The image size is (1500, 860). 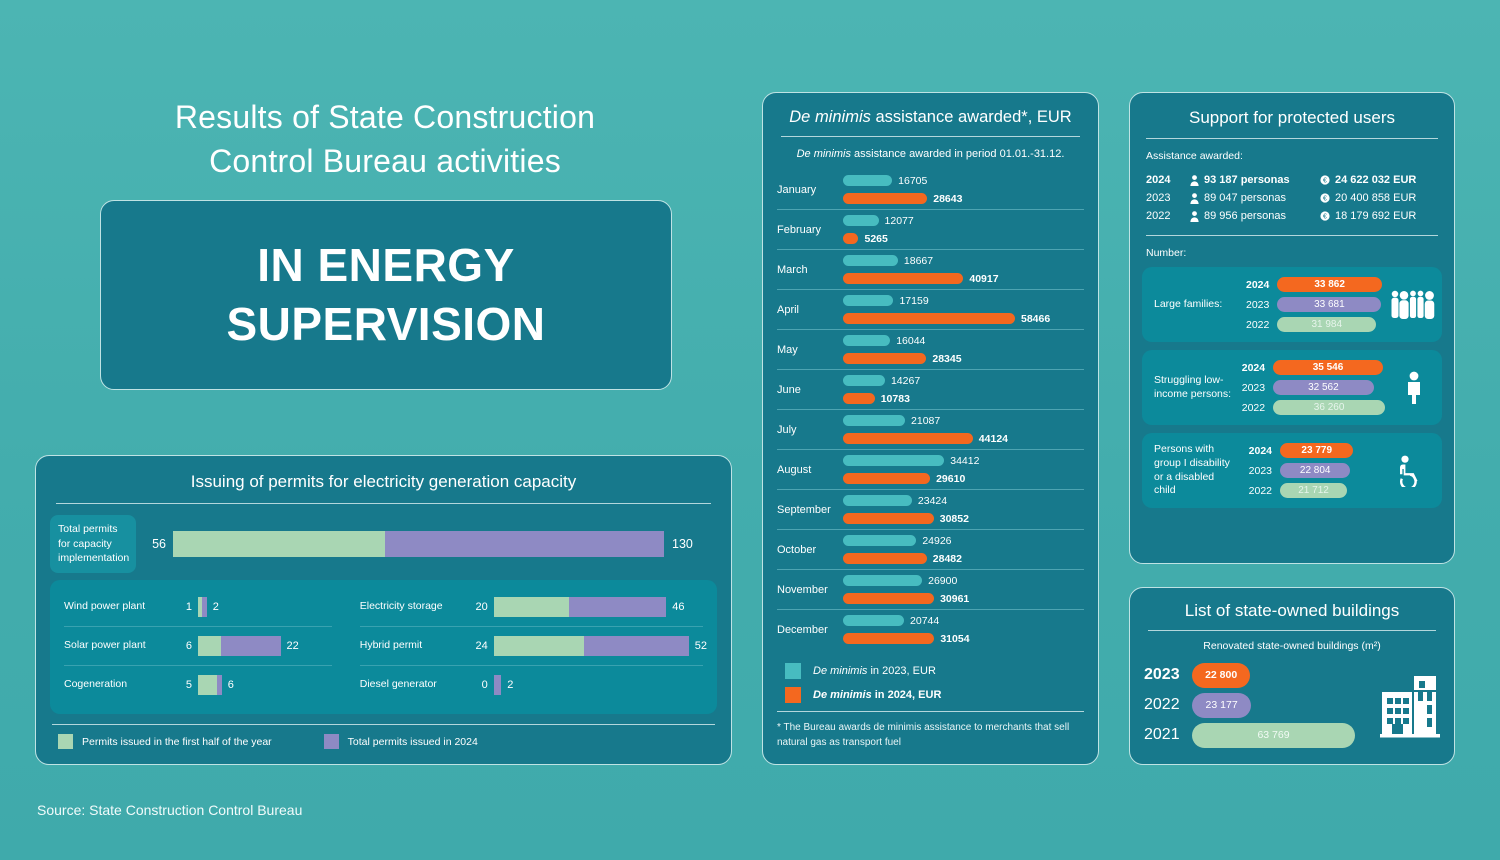 I want to click on euro-coin-icon: €, so click(x=1325, y=216).